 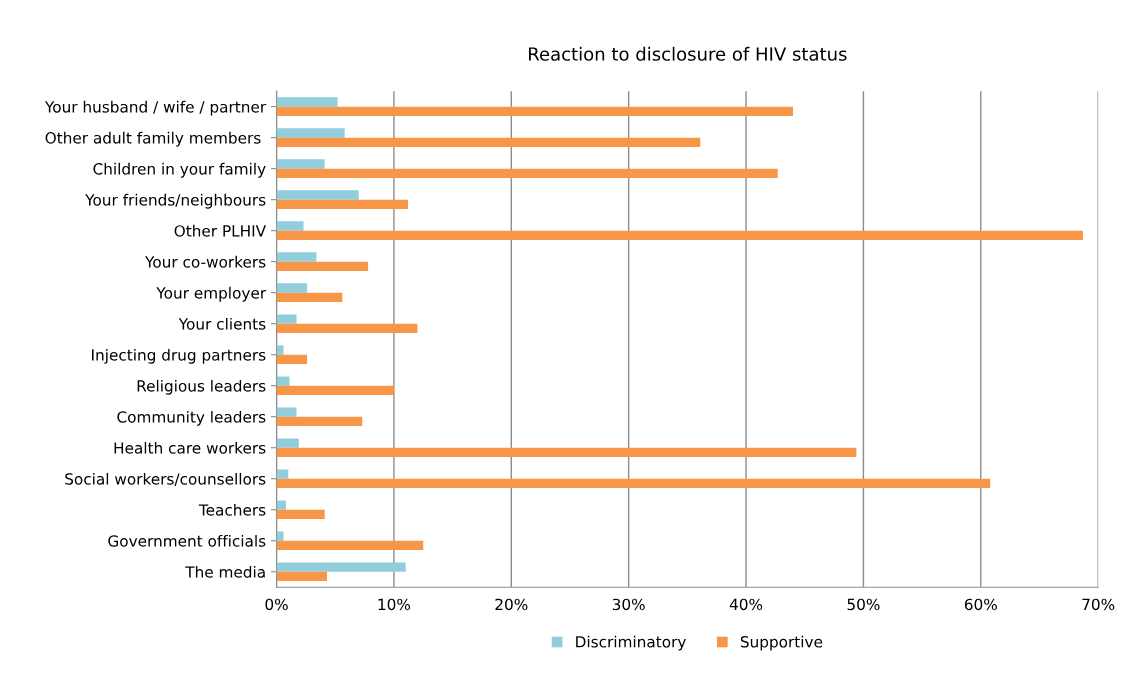 I want to click on x-tick-label: 10%, so click(x=394, y=604).